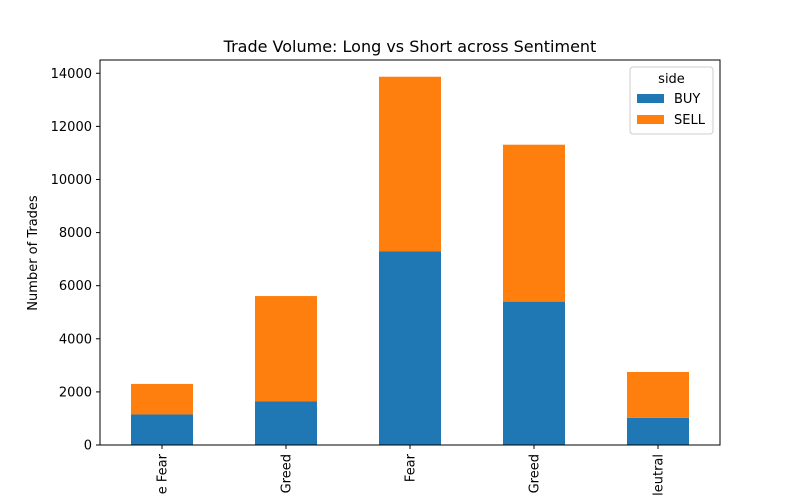 This screenshot has height=500, width=800. I want to click on x-axis-ticks: e Fear Greed Fear Greed leutral, so click(411, 470).